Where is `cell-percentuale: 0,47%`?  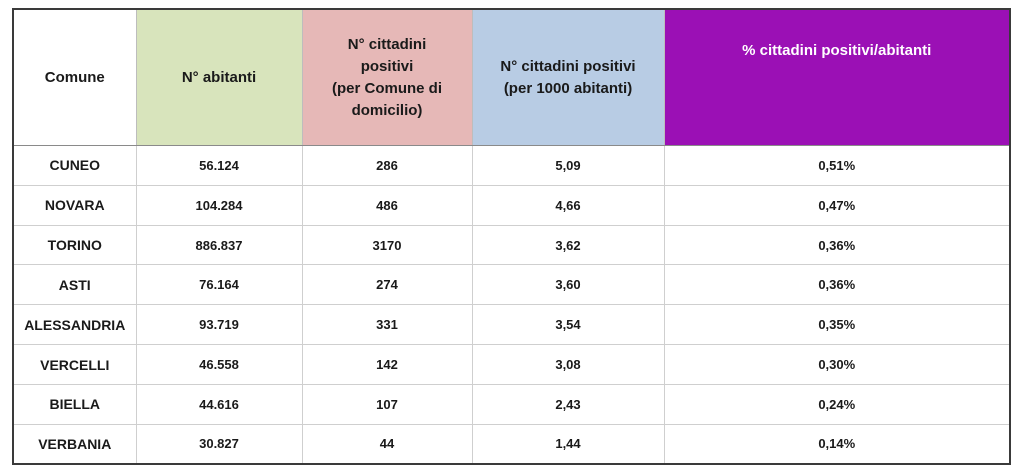 cell-percentuale: 0,47% is located at coordinates (836, 205).